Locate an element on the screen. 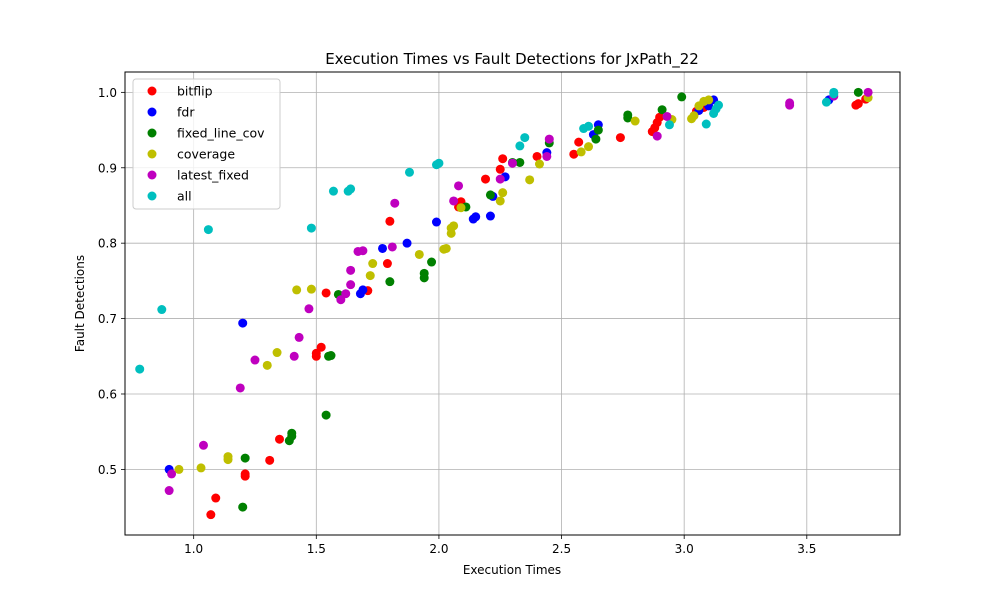 Image resolution: width=1000 pixels, height=600 pixels. x-tick-label: 1.5 is located at coordinates (316, 549).